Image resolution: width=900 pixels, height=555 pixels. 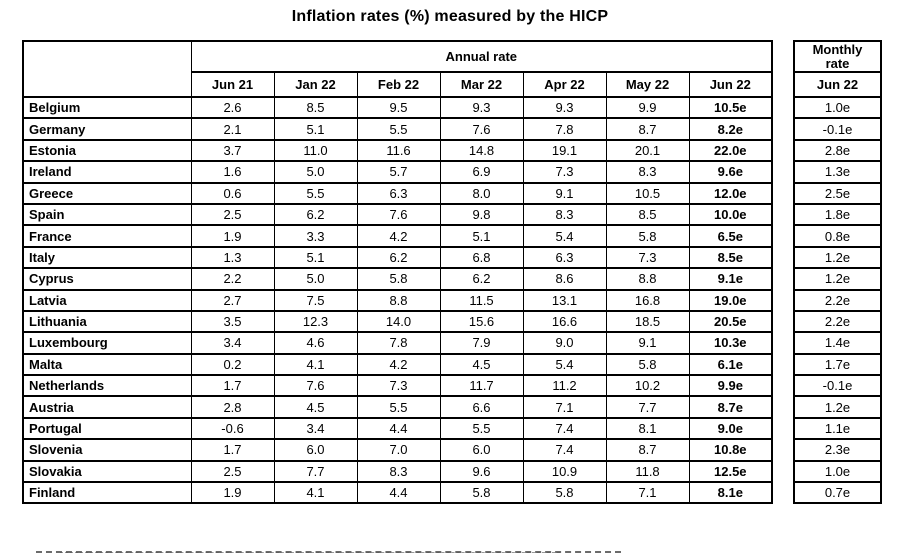 I want to click on corner-cell, so click(x=107, y=69).